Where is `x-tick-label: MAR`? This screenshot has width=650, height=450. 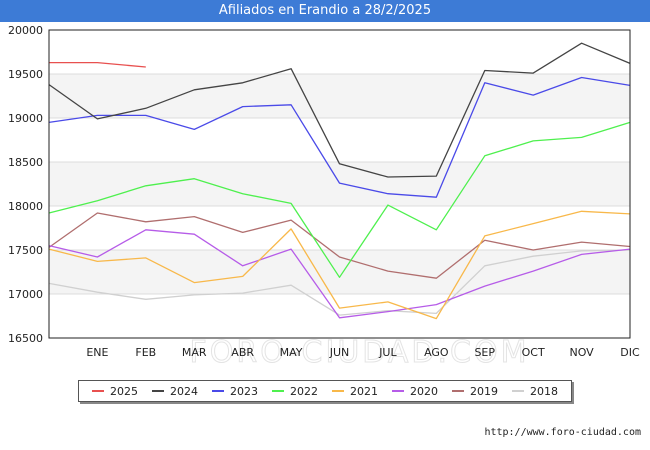
x-tick-label: MAR is located at coordinates (194, 352).